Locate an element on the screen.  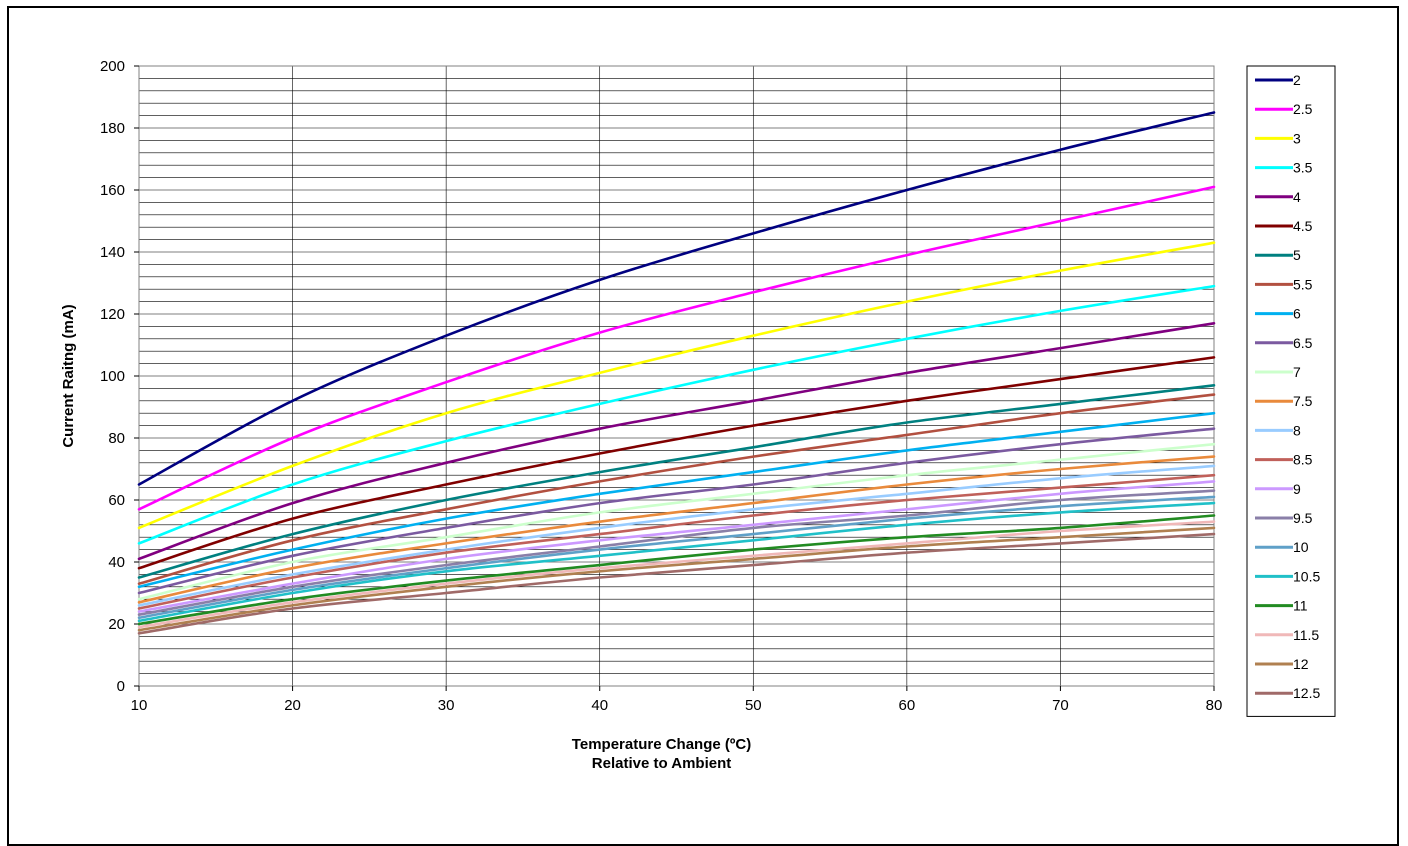
legend-label-11: 11 is located at coordinates (1300, 606).